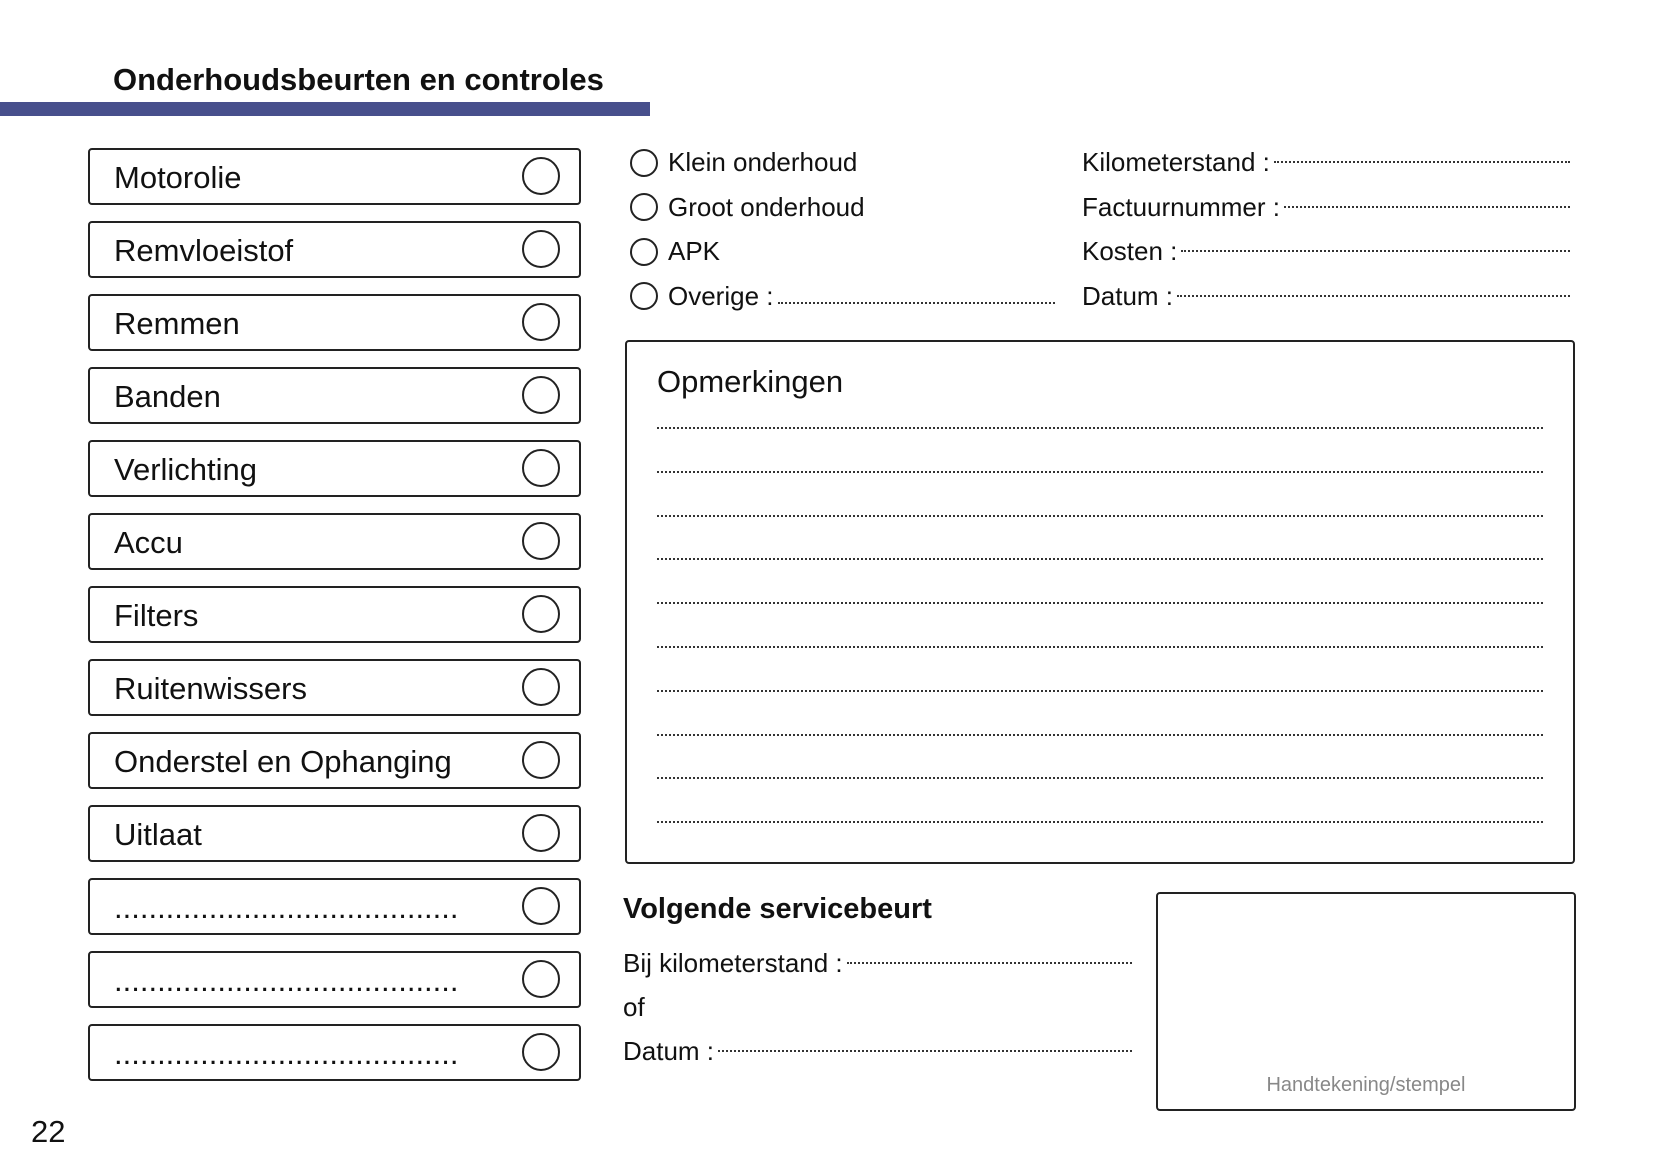 This screenshot has width=1653, height=1165. I want to click on option-label: Overige :, so click(721, 295).